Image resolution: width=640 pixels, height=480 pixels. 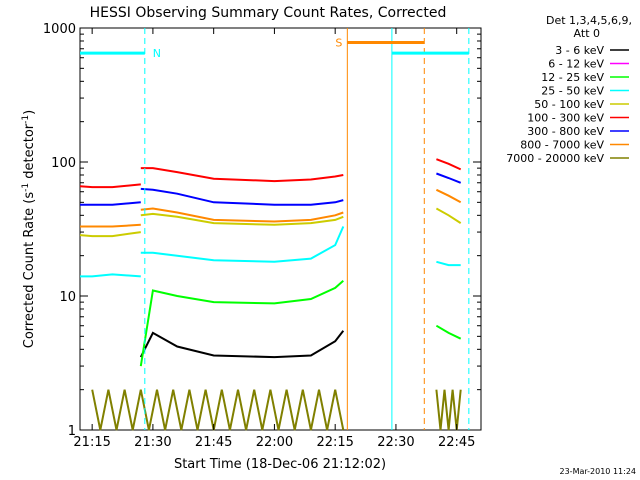 I want to click on legend-label-100-300-kev: 100 - 300 keV, so click(x=565, y=118).